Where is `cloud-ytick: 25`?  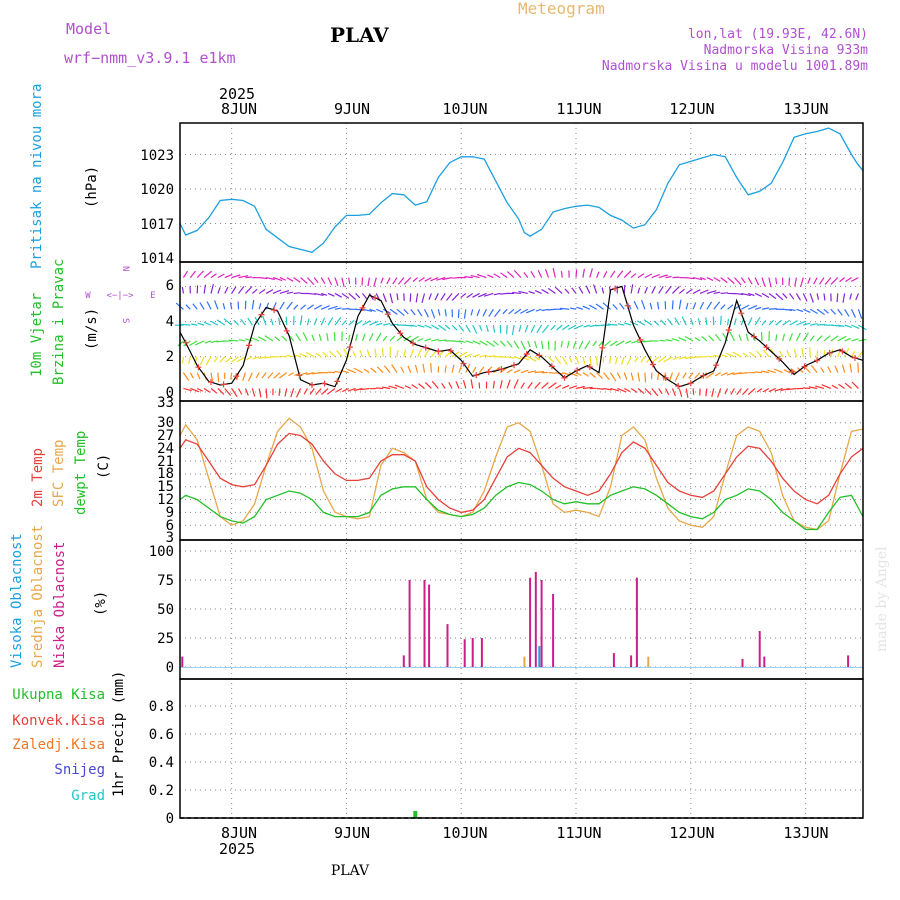 cloud-ytick: 25 is located at coordinates (165, 639).